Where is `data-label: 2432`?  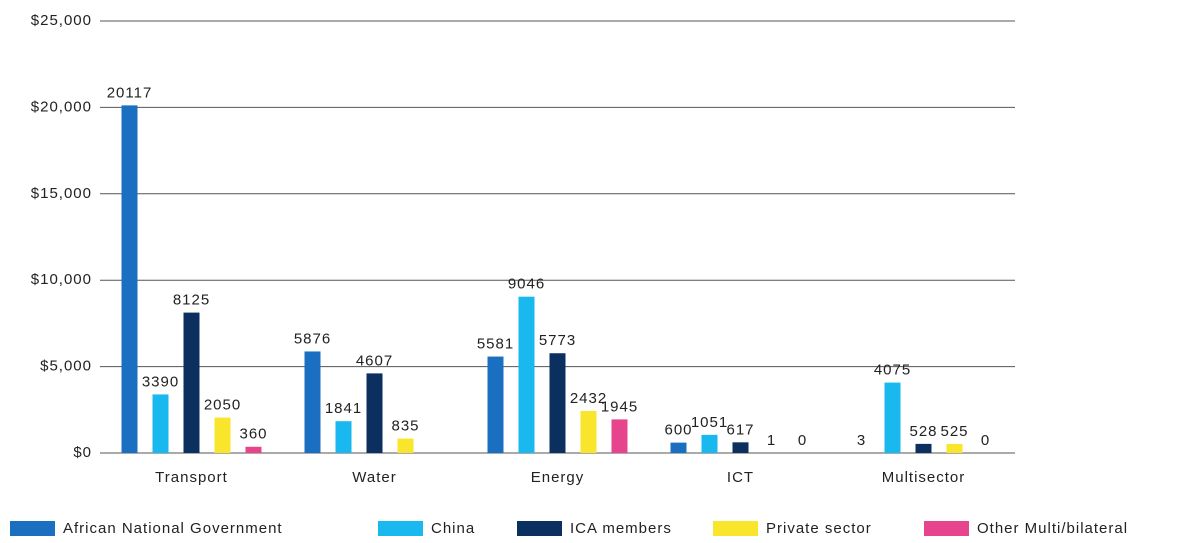 data-label: 2432 is located at coordinates (588, 398).